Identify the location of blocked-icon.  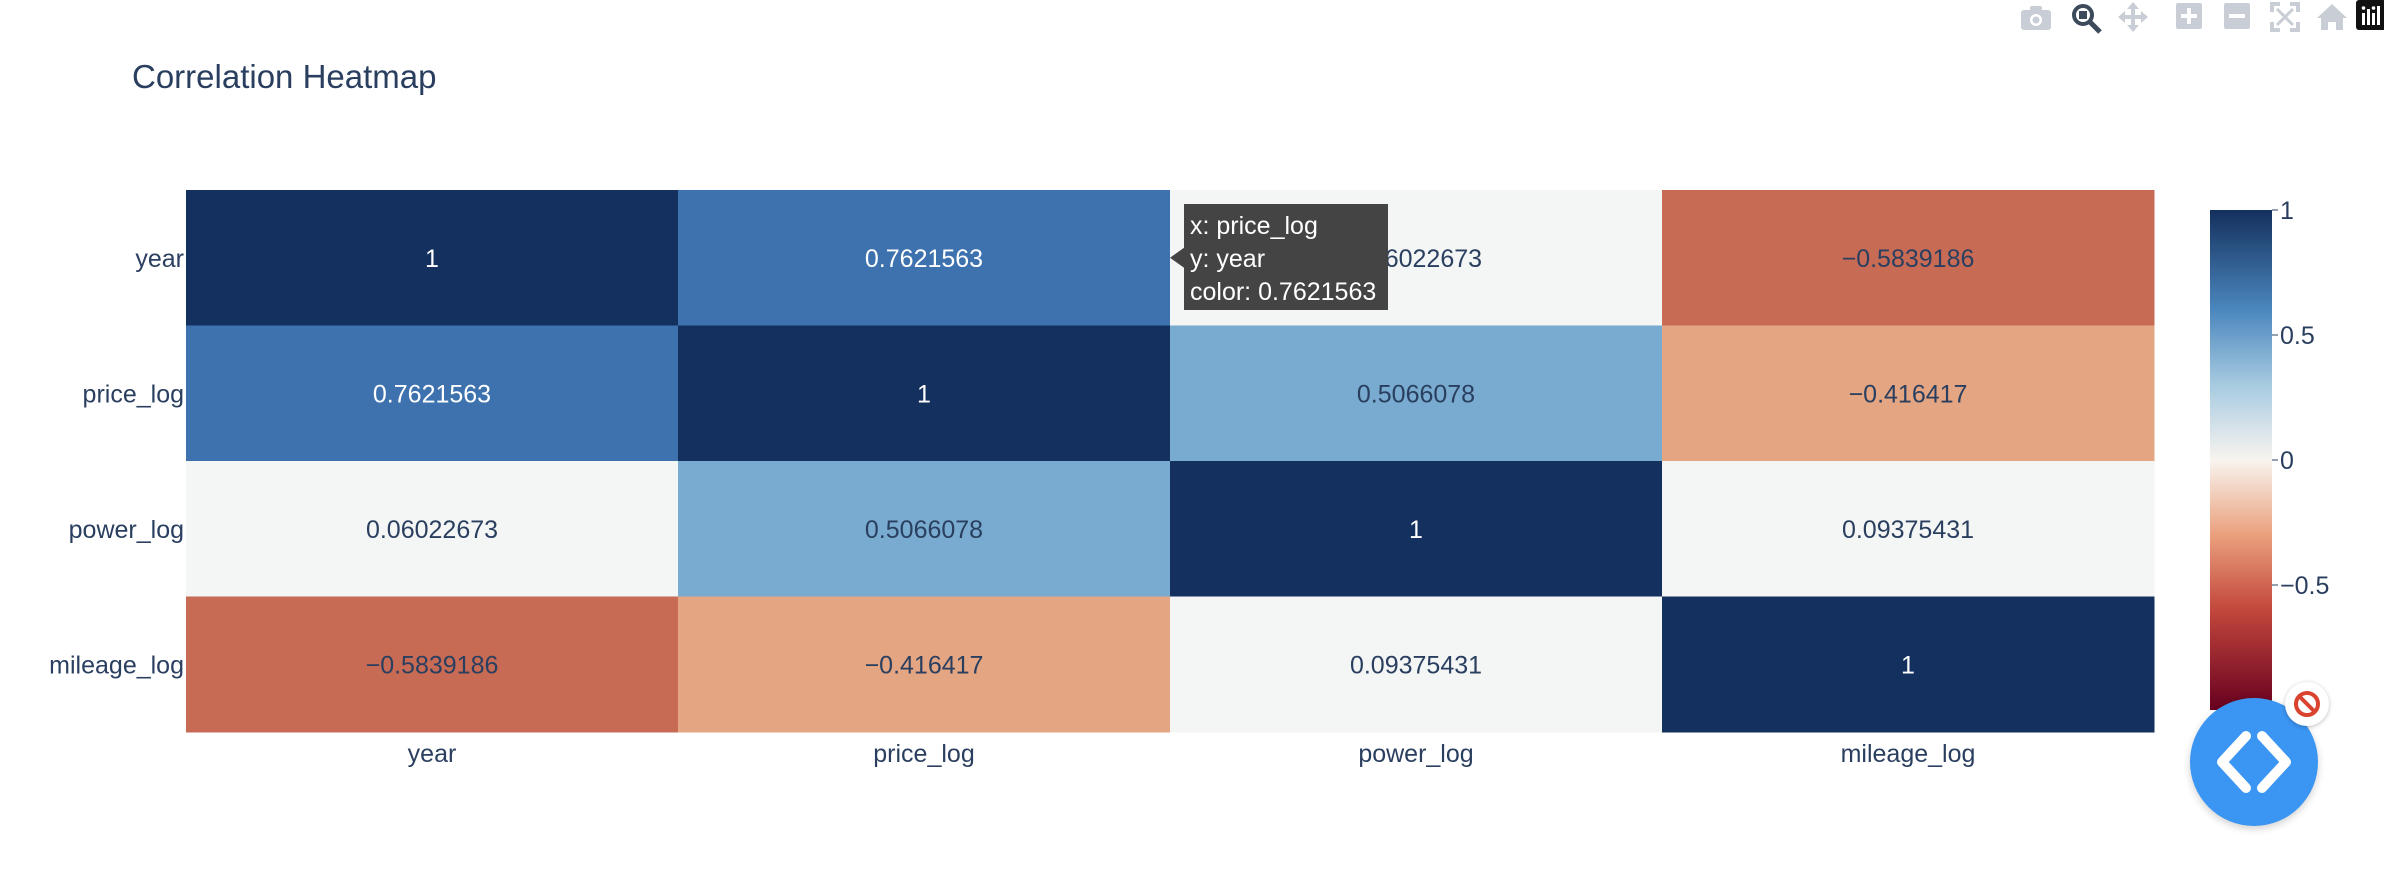
(2307, 704).